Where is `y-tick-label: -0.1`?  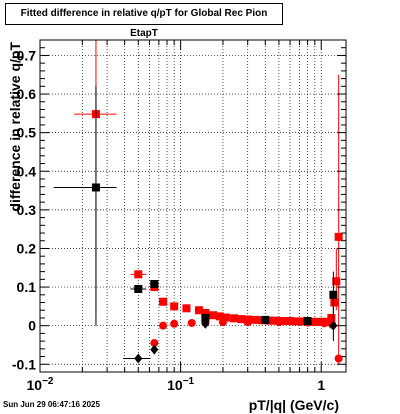
y-tick-label: -0.1 is located at coordinates (24, 364).